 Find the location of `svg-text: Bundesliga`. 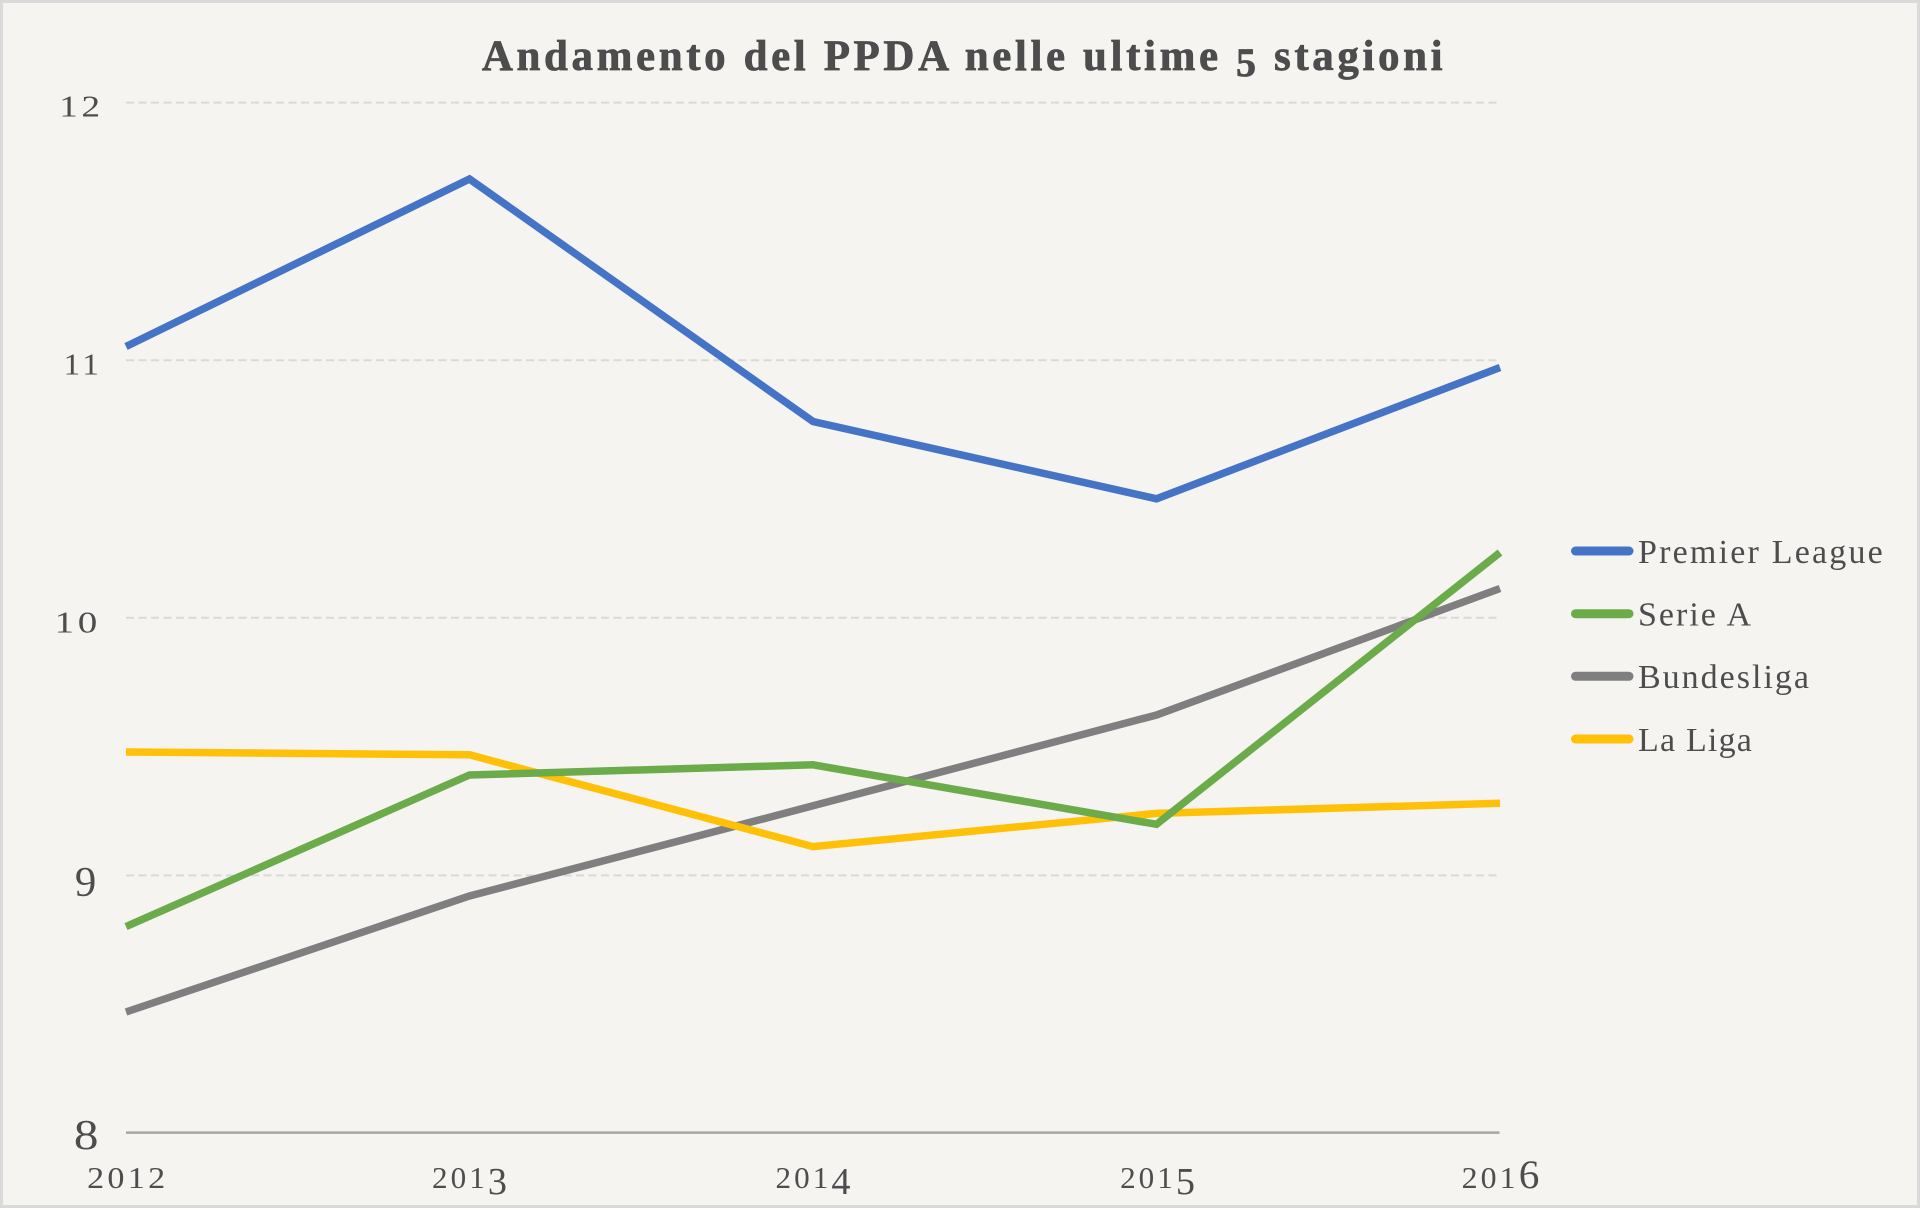

svg-text: Bundesliga is located at coordinates (1724, 677).